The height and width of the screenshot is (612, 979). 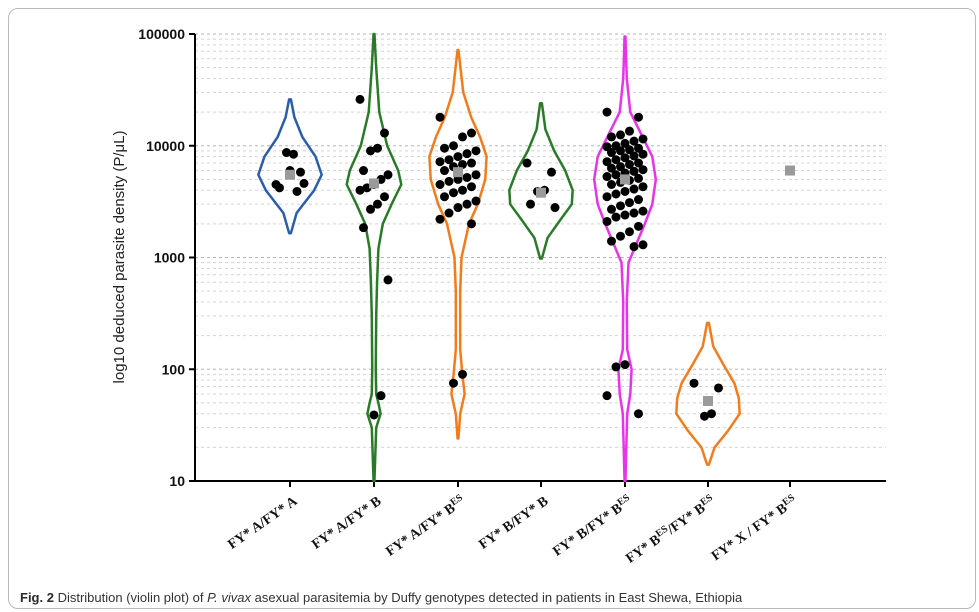 What do you see at coordinates (346, 523) in the screenshot?
I see `x-tick-label: FY* A/FY* B` at bounding box center [346, 523].